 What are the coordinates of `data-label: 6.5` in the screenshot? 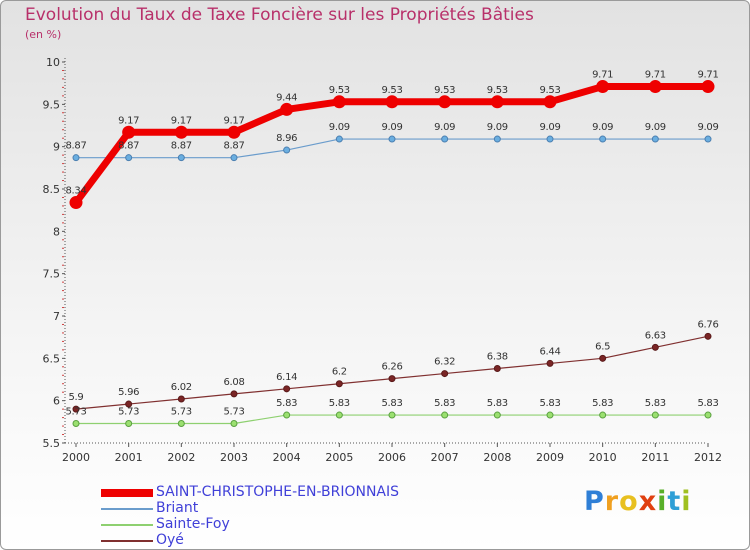 It's located at (602, 346).